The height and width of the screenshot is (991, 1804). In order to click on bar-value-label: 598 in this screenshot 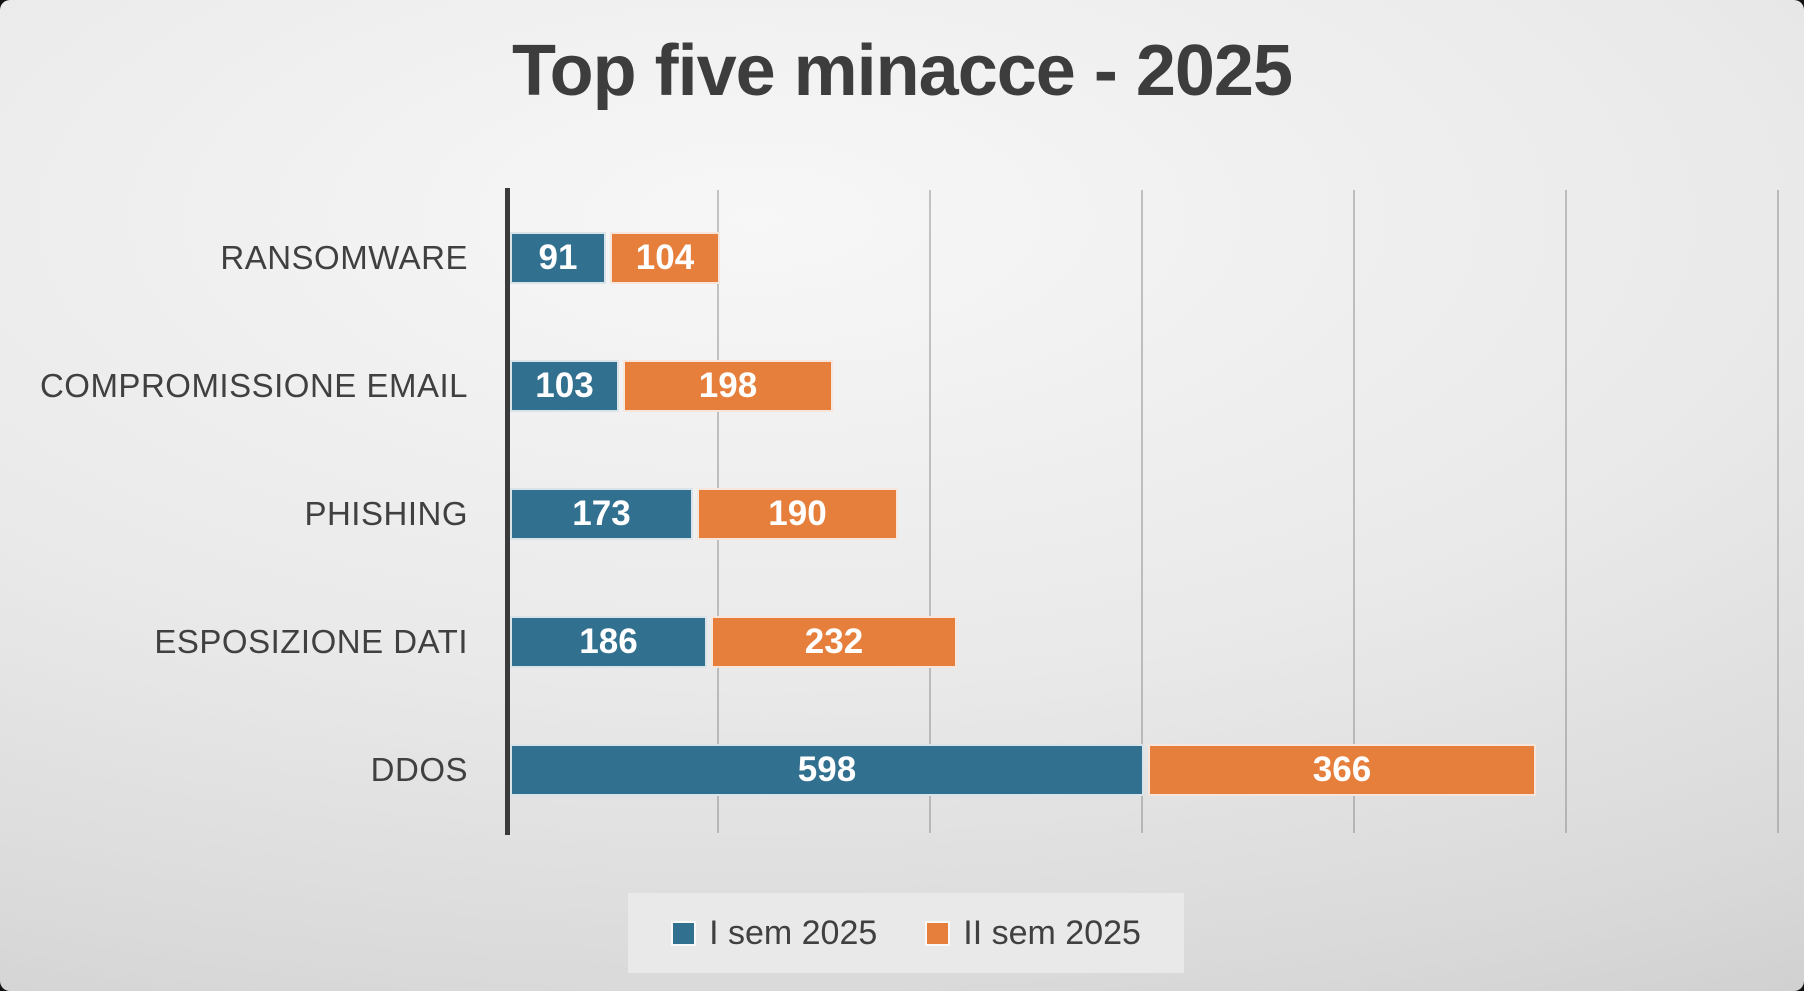, I will do `click(827, 769)`.